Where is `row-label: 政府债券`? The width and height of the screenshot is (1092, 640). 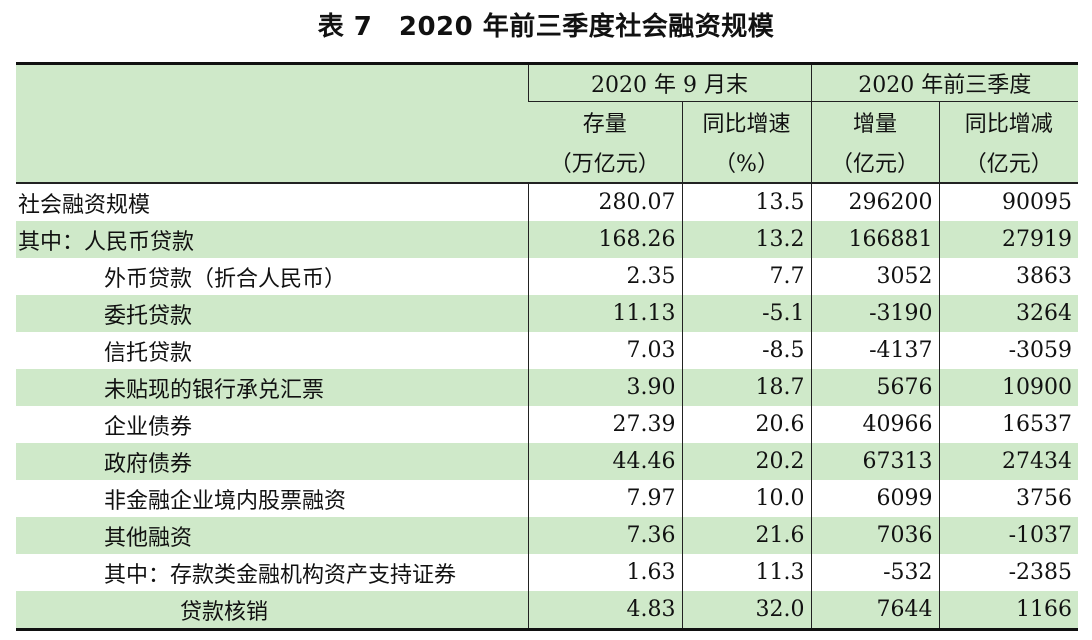
row-label: 政府债券 is located at coordinates (148, 464).